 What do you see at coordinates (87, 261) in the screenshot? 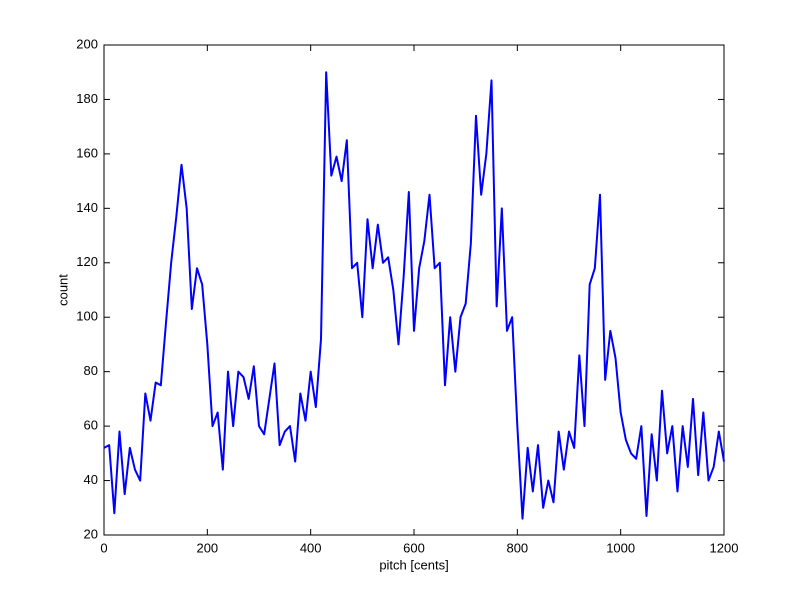
I see `y-tick-label: 120` at bounding box center [87, 261].